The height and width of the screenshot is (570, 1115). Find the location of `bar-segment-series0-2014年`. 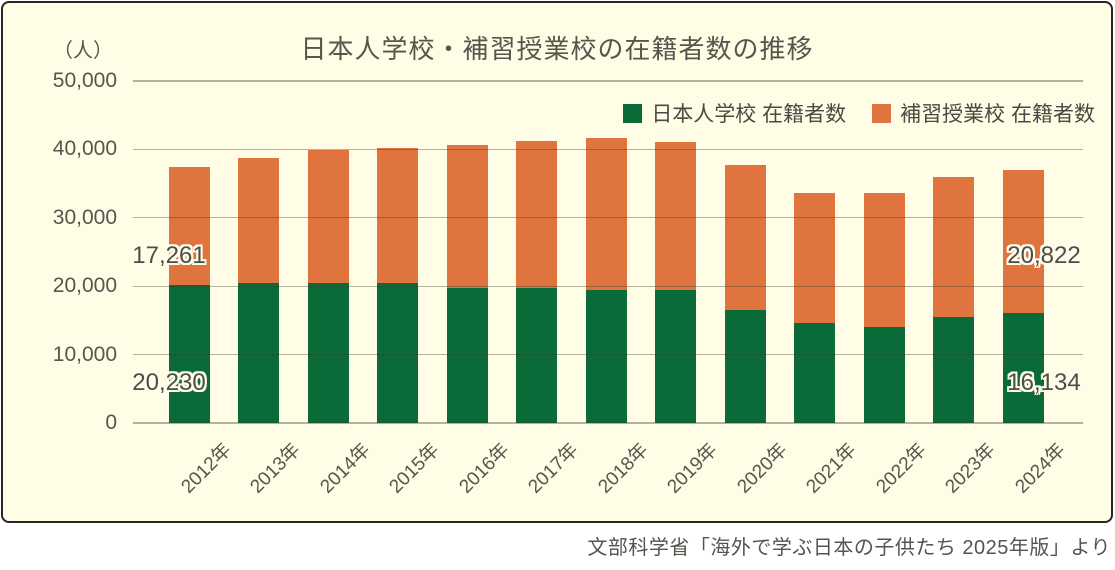

bar-segment-series0-2014年 is located at coordinates (328, 352).